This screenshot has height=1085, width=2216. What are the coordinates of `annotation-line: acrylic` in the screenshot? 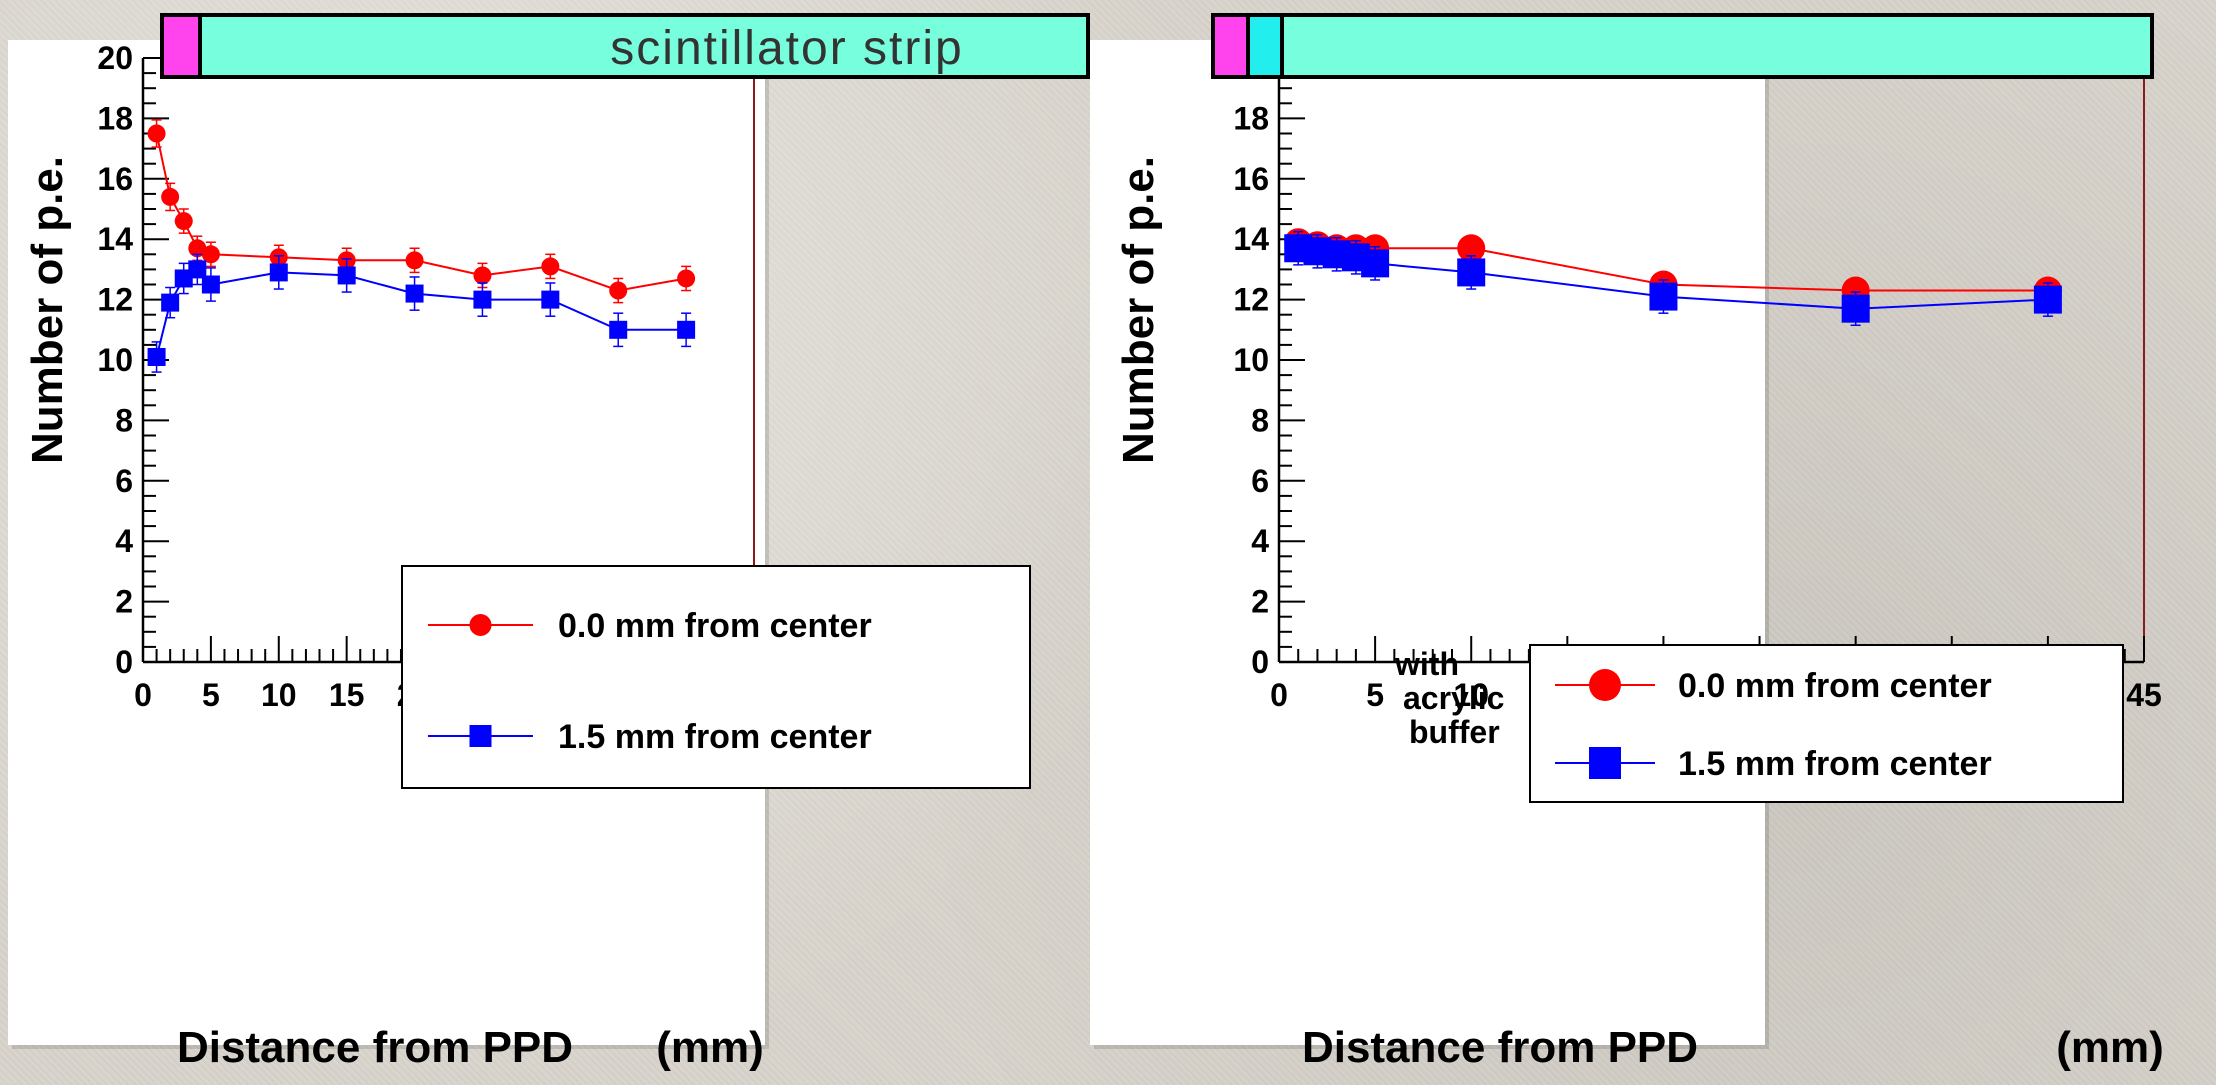 It's located at (1453, 698).